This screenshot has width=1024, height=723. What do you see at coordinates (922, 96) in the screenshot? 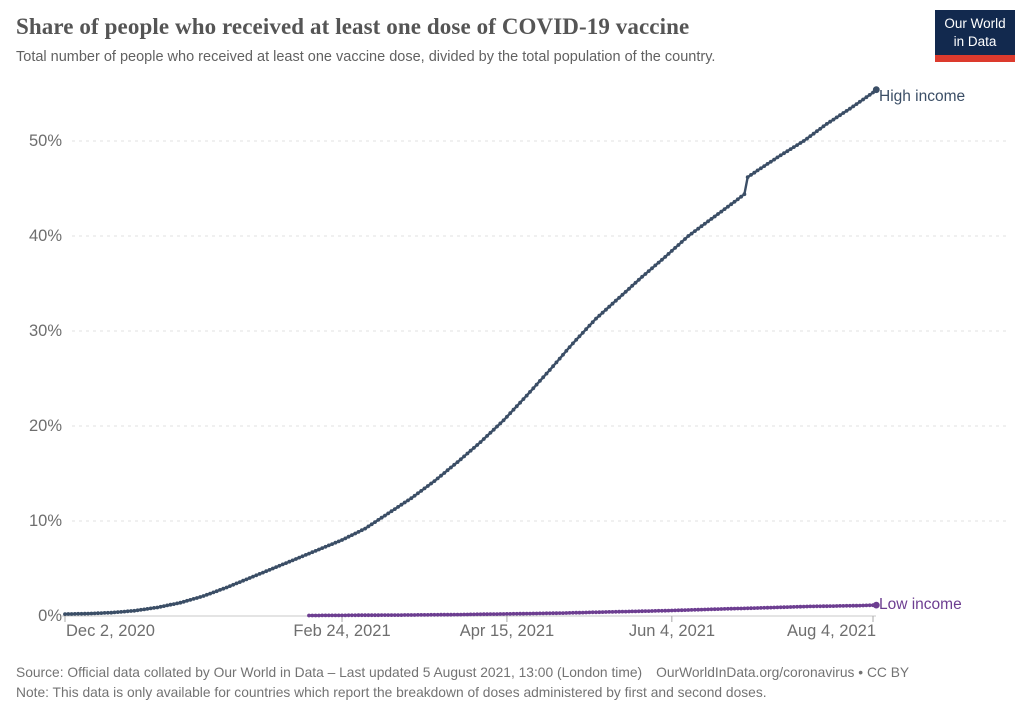
I see `series-label-high-income: High income` at bounding box center [922, 96].